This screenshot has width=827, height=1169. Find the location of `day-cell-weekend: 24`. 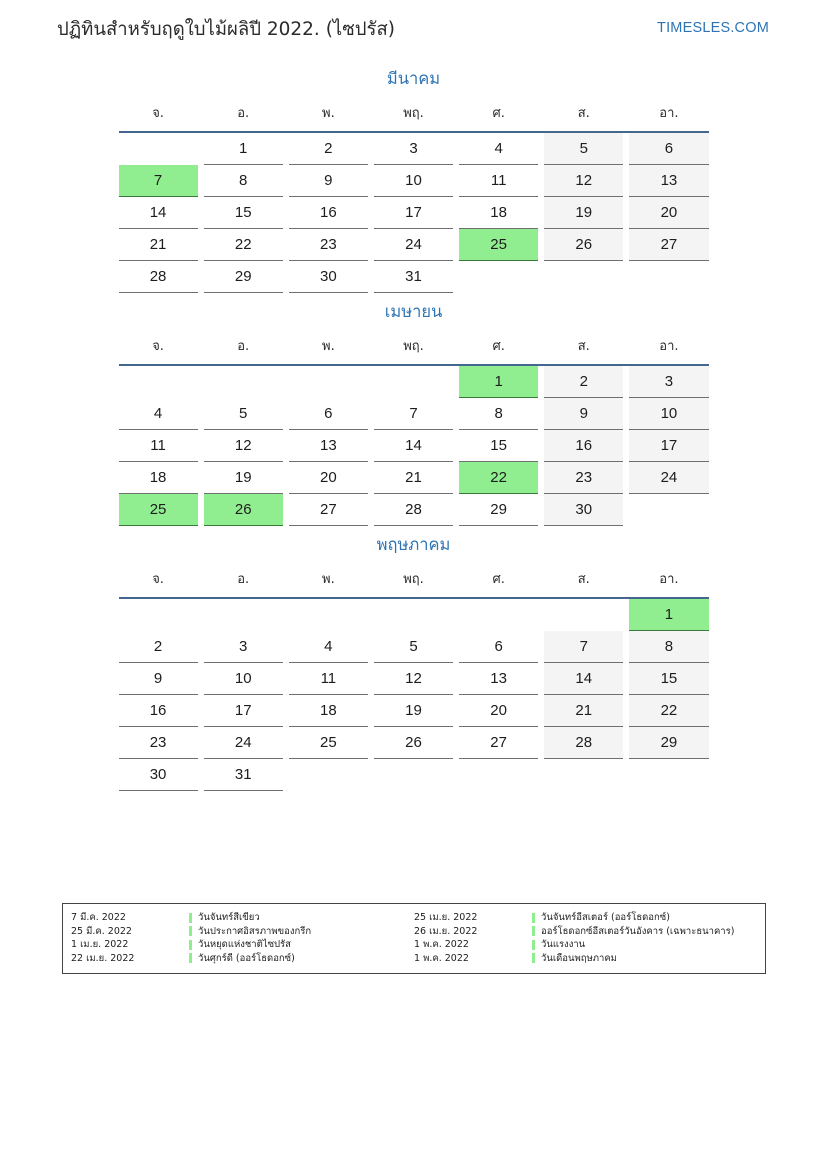

day-cell-weekend: 24 is located at coordinates (669, 478).